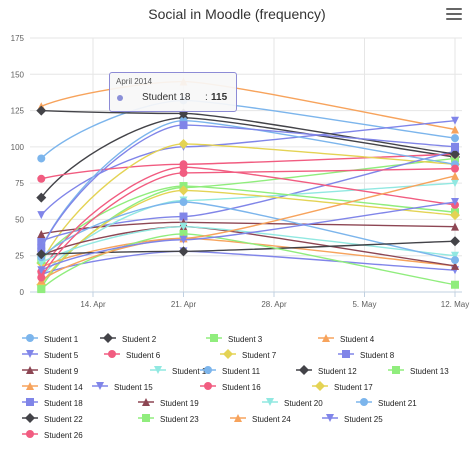  I want to click on chart-title: Social in Moodle (frequency), so click(237, 14).